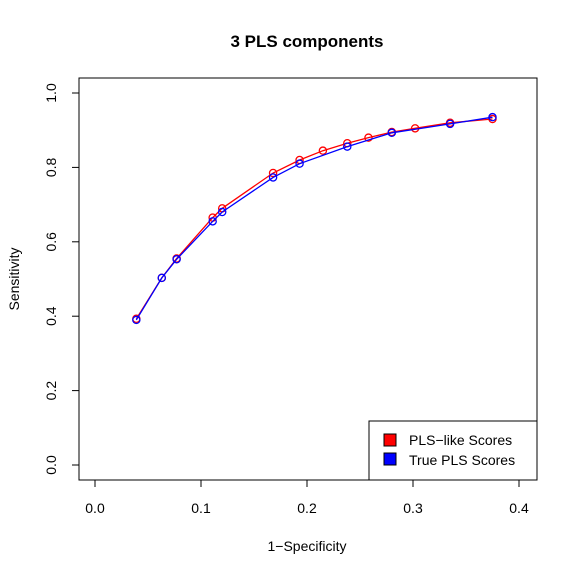 This screenshot has height=577, width=577. What do you see at coordinates (307, 508) in the screenshot?
I see `x-tick-label: 0.2` at bounding box center [307, 508].